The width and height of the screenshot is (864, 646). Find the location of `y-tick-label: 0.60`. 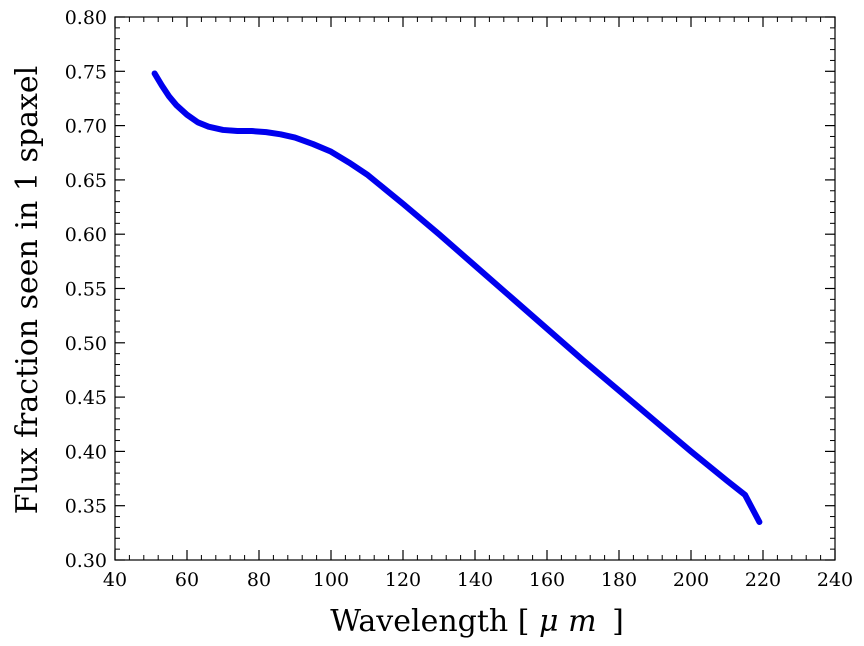

y-tick-label: 0.60 is located at coordinates (86, 235).